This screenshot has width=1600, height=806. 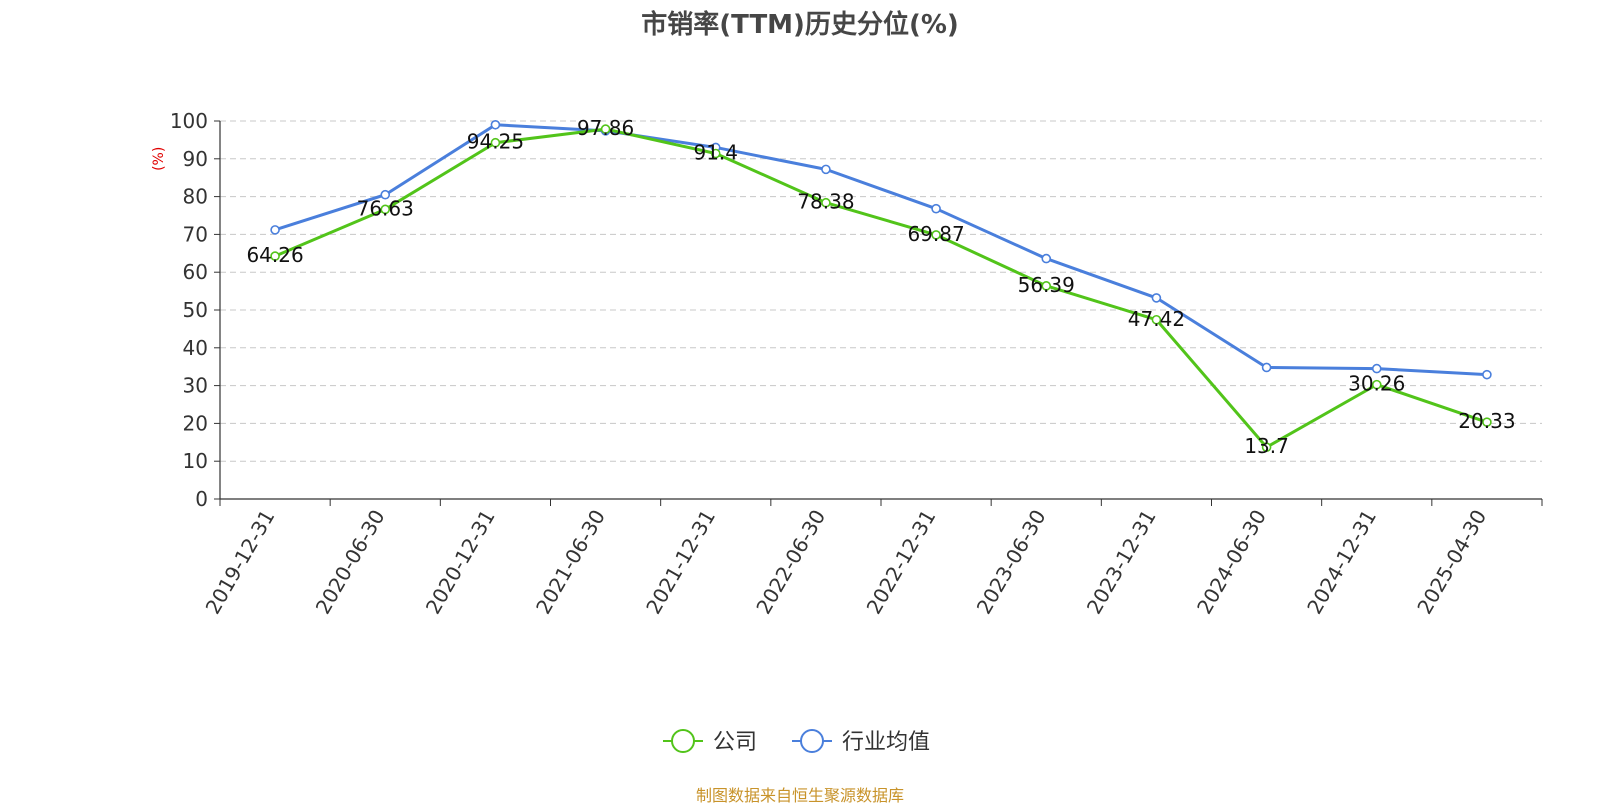 I want to click on data-label: 69.87, so click(x=935, y=234).